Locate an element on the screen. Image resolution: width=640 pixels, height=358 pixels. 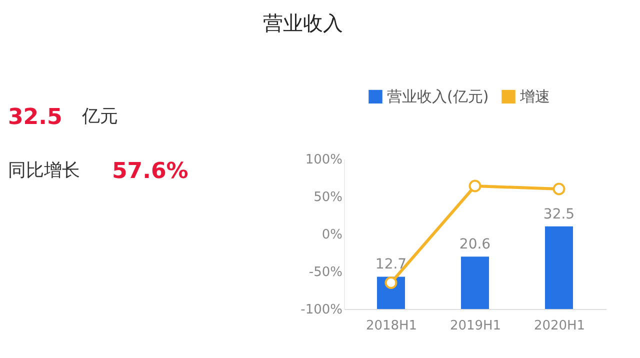
data-label: 12.7 is located at coordinates (391, 264).